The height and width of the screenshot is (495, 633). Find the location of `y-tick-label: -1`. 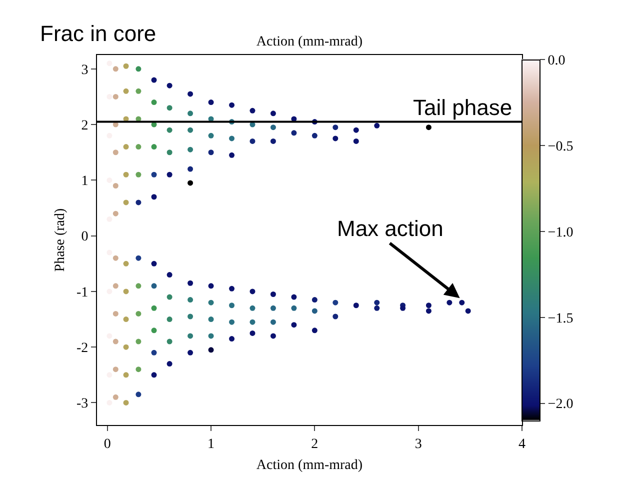

y-tick-label: -1 is located at coordinates (82, 292).